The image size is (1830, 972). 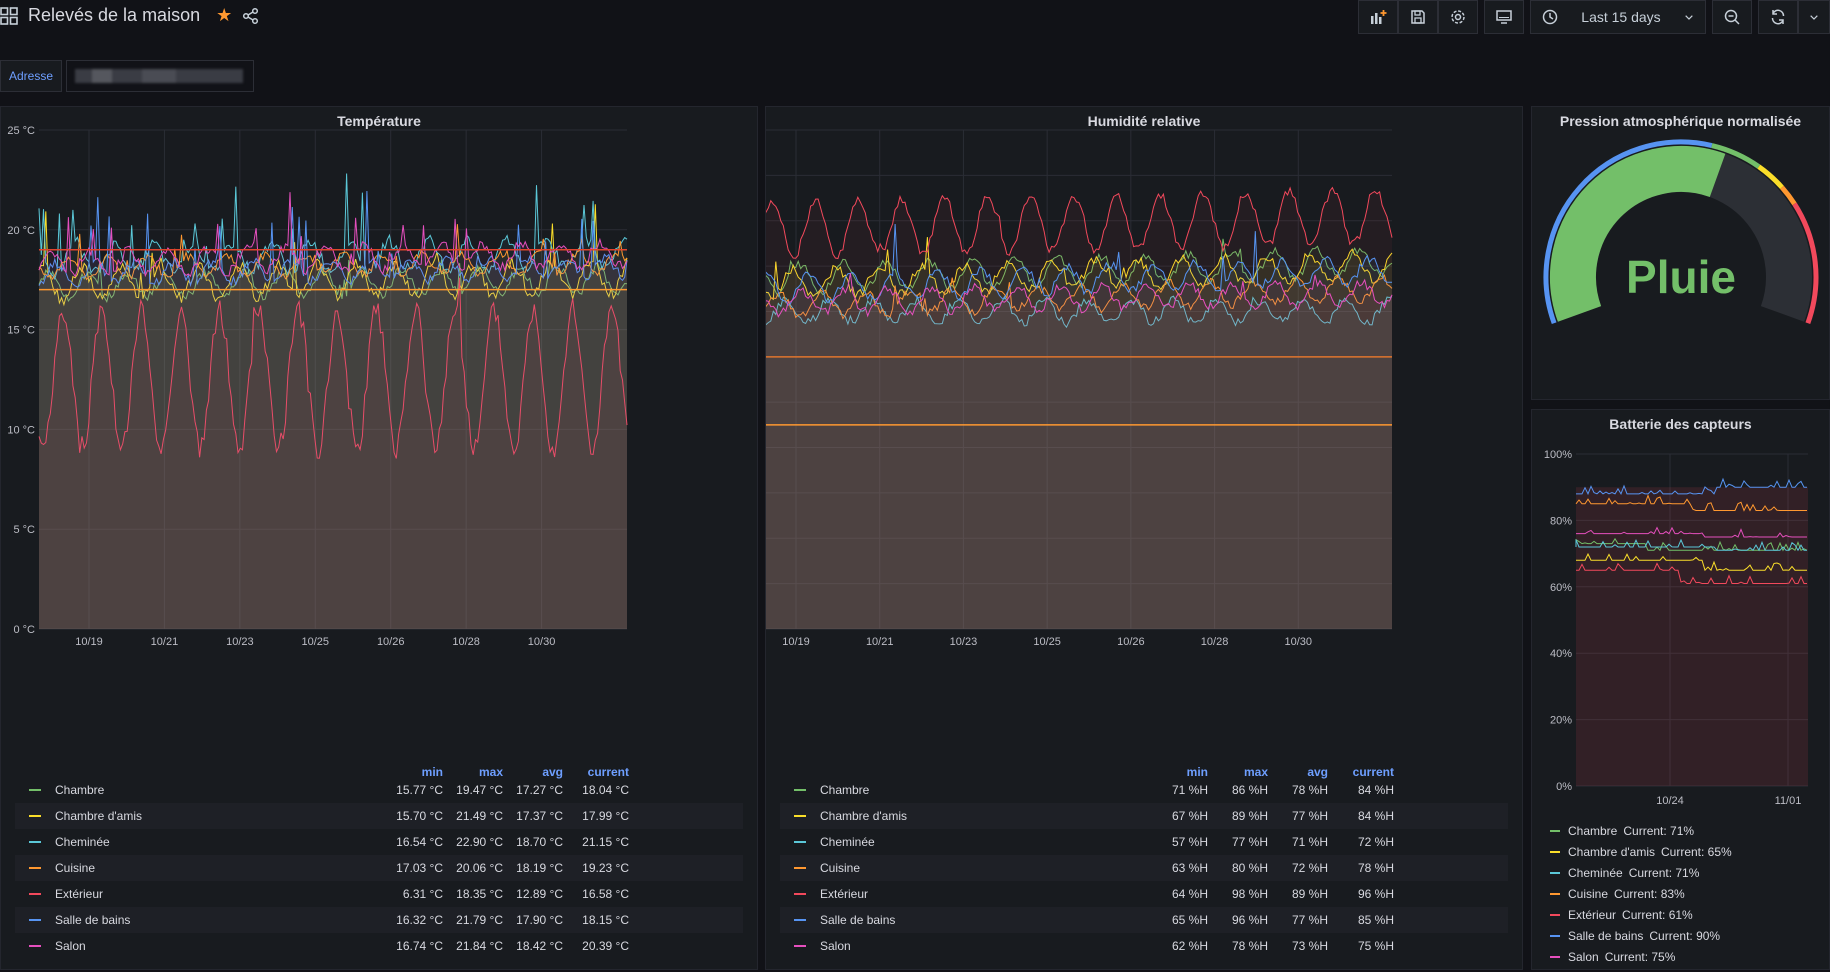 I want to click on refresh-button, so click(x=1778, y=17).